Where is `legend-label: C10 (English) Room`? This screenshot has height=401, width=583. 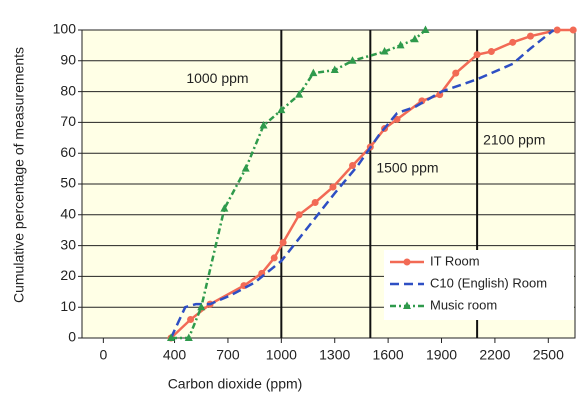
legend-label: C10 (English) Room is located at coordinates (488, 282).